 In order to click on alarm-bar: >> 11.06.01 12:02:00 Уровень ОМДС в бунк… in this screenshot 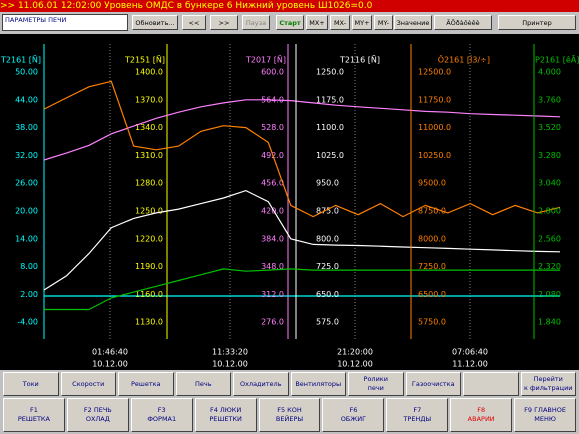, I will do `click(289, 6)`.